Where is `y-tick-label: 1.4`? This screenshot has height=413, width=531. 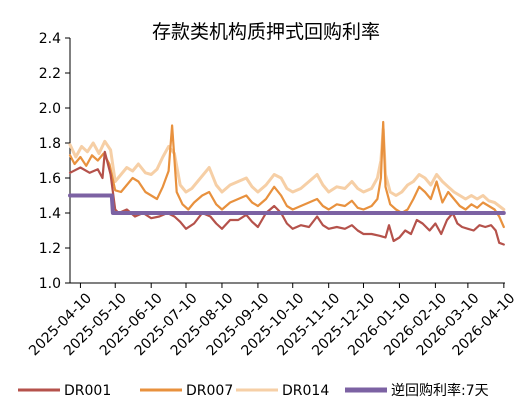
y-tick-label: 1.4 is located at coordinates (50, 214).